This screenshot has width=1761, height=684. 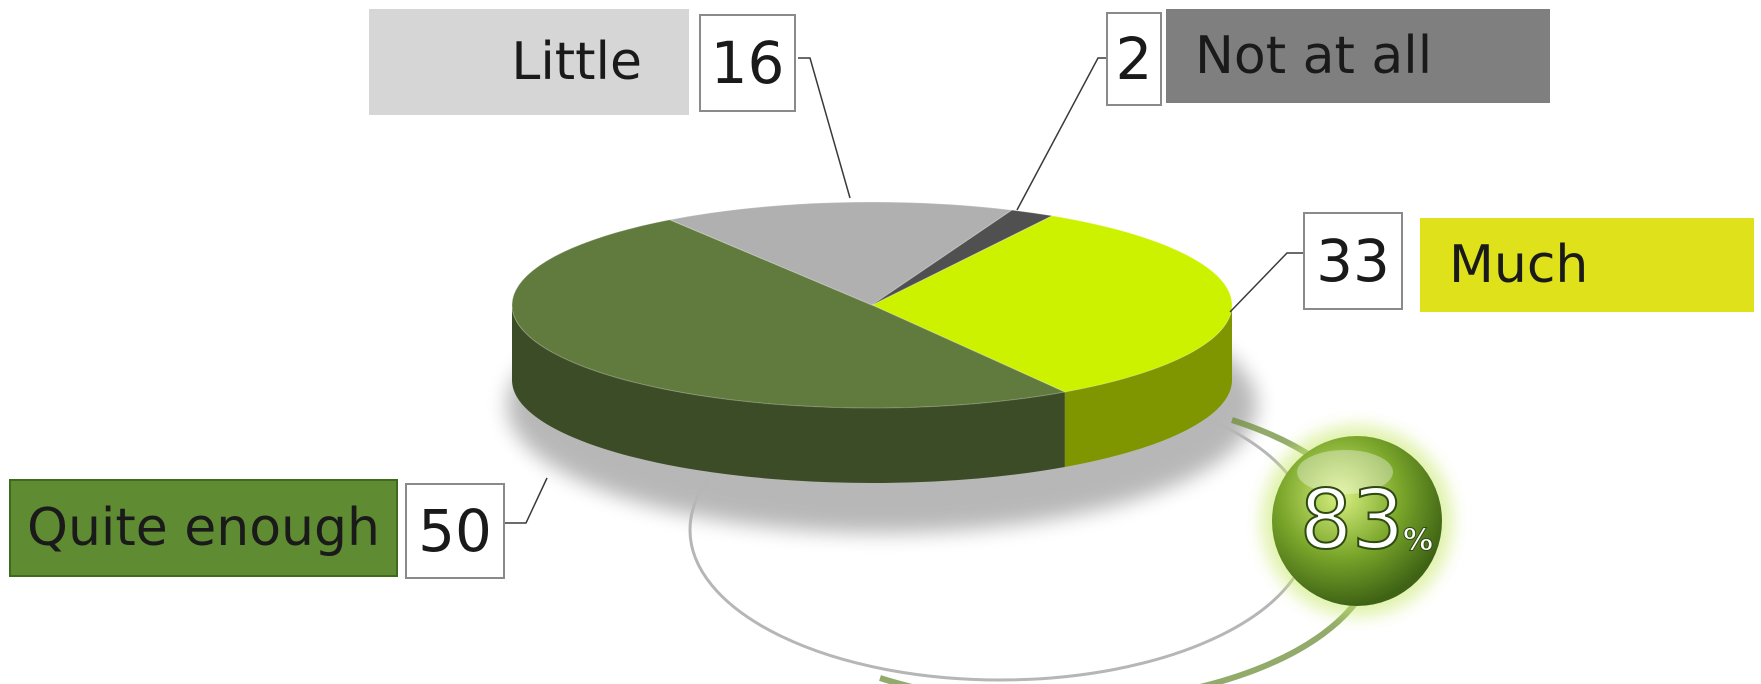 I want to click on label-little: Little, so click(x=529, y=62).